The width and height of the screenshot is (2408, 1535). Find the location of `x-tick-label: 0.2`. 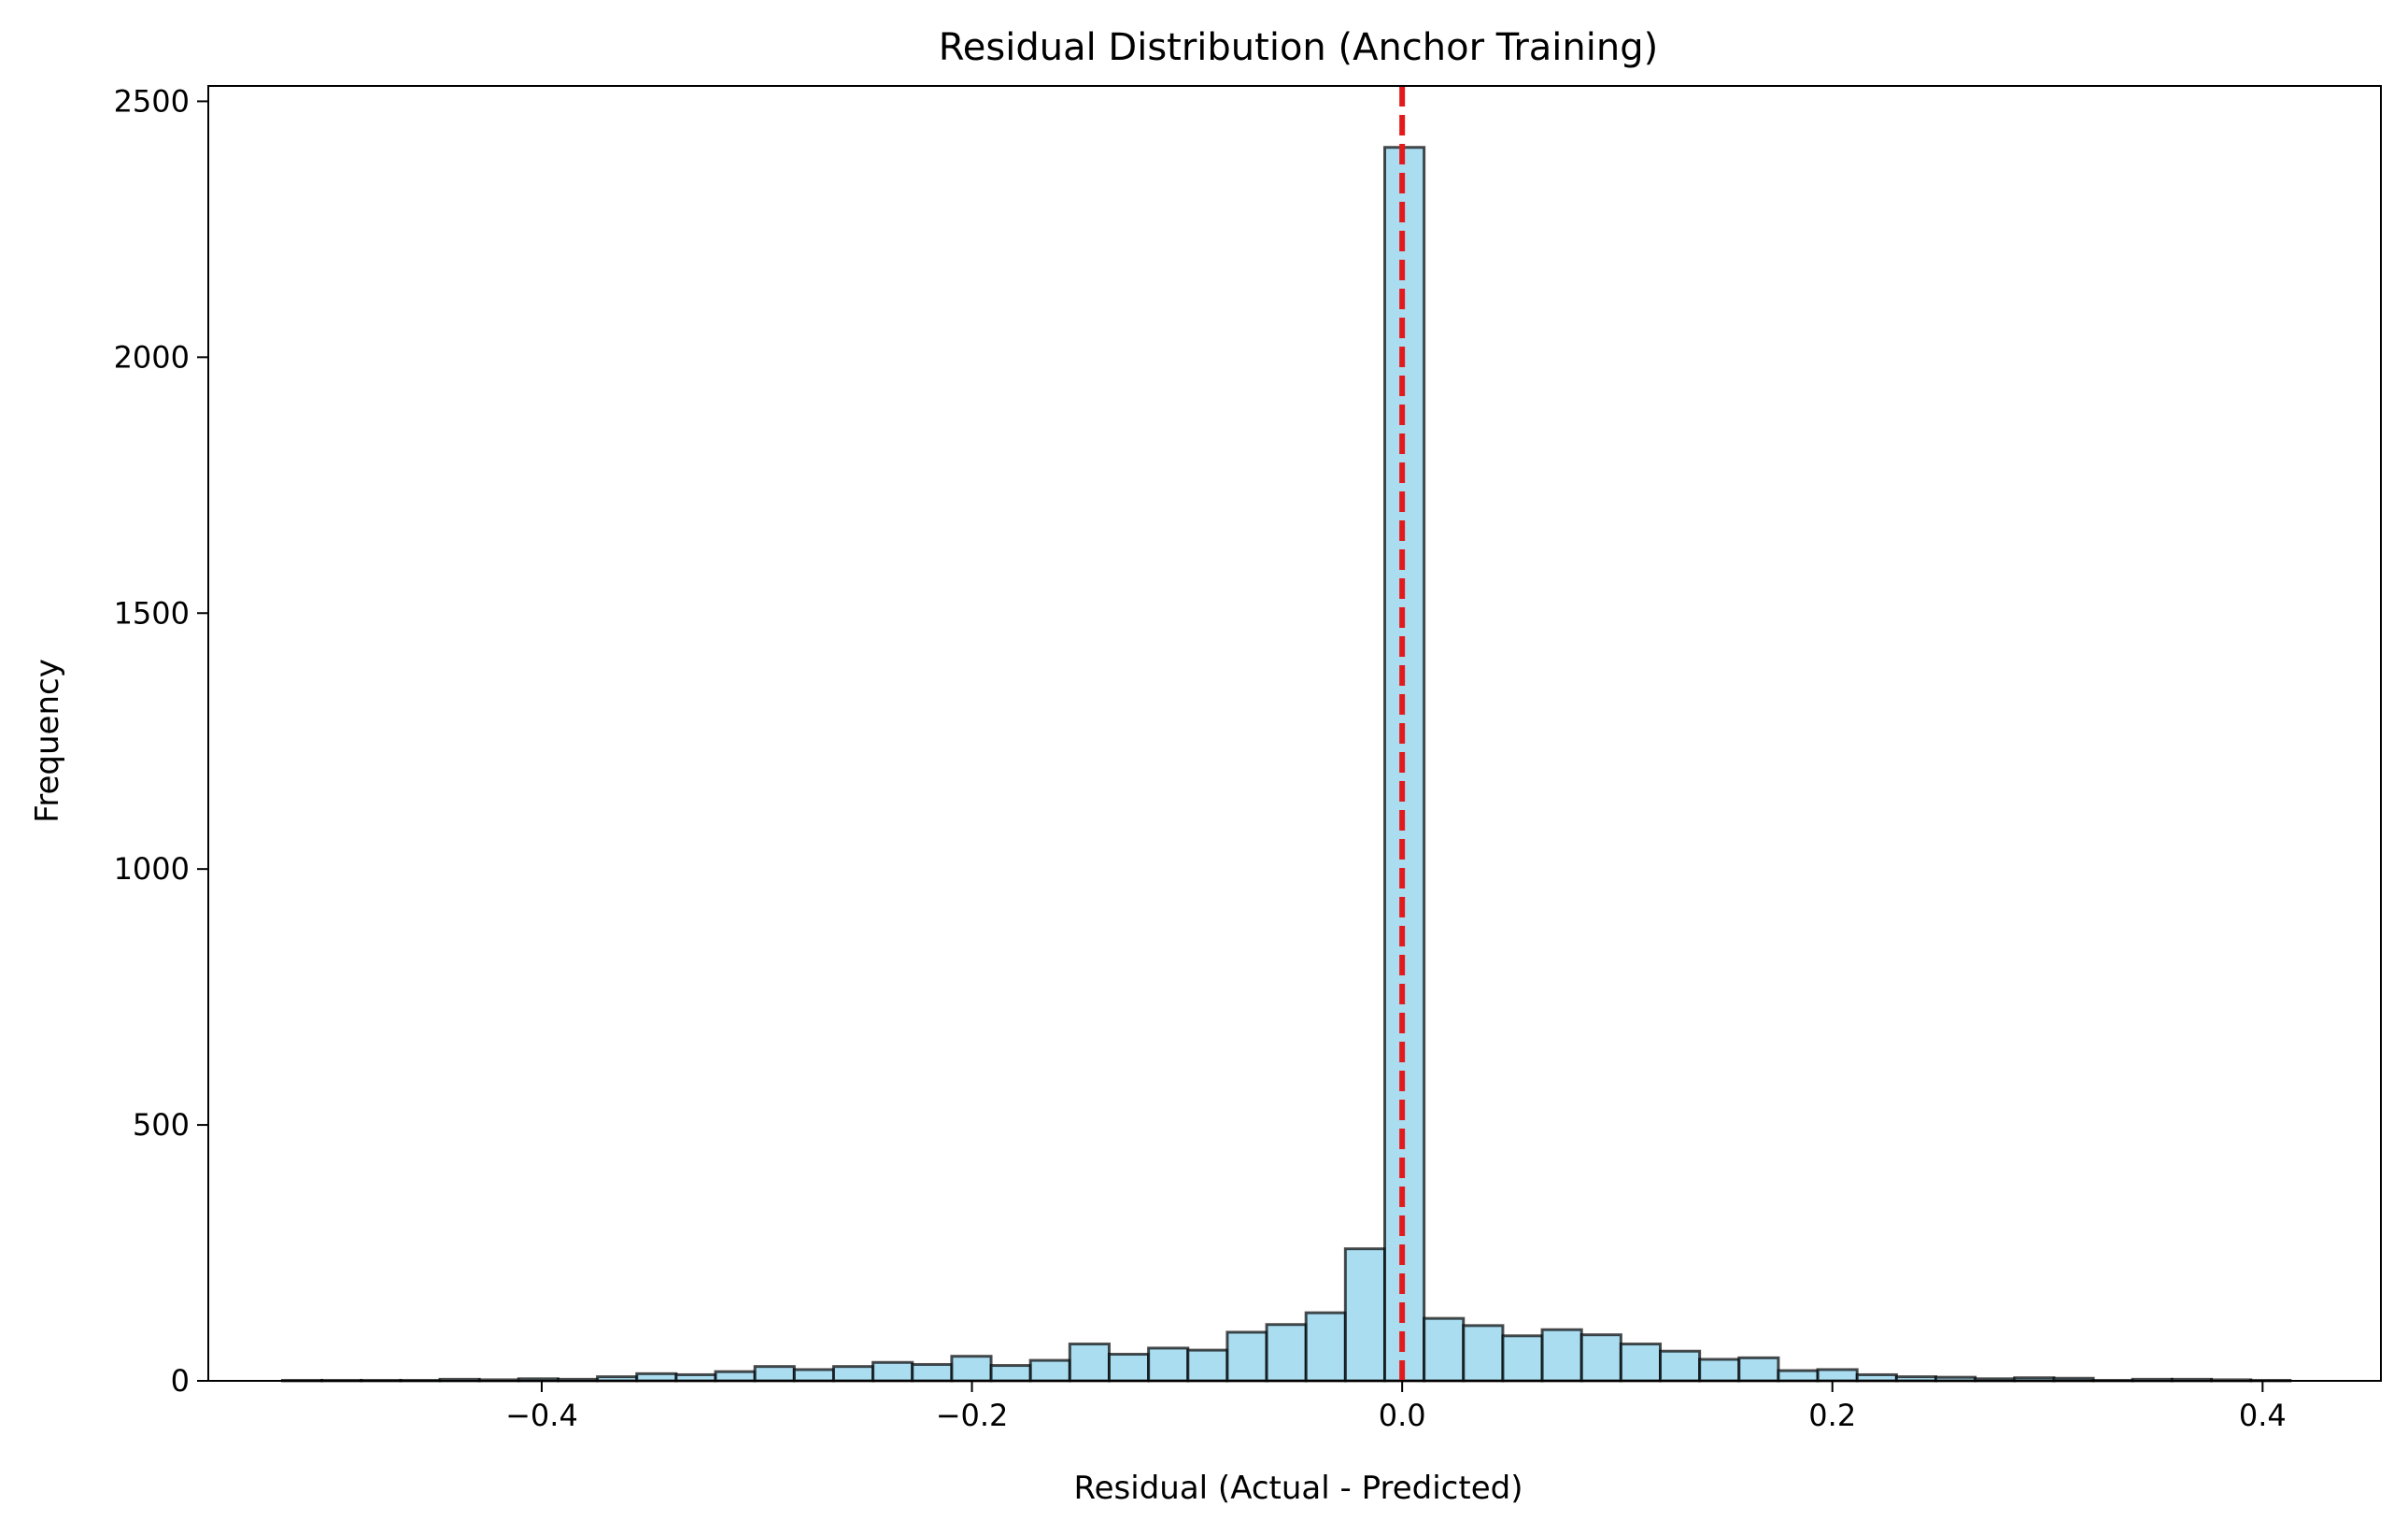

x-tick-label: 0.2 is located at coordinates (1832, 1415).